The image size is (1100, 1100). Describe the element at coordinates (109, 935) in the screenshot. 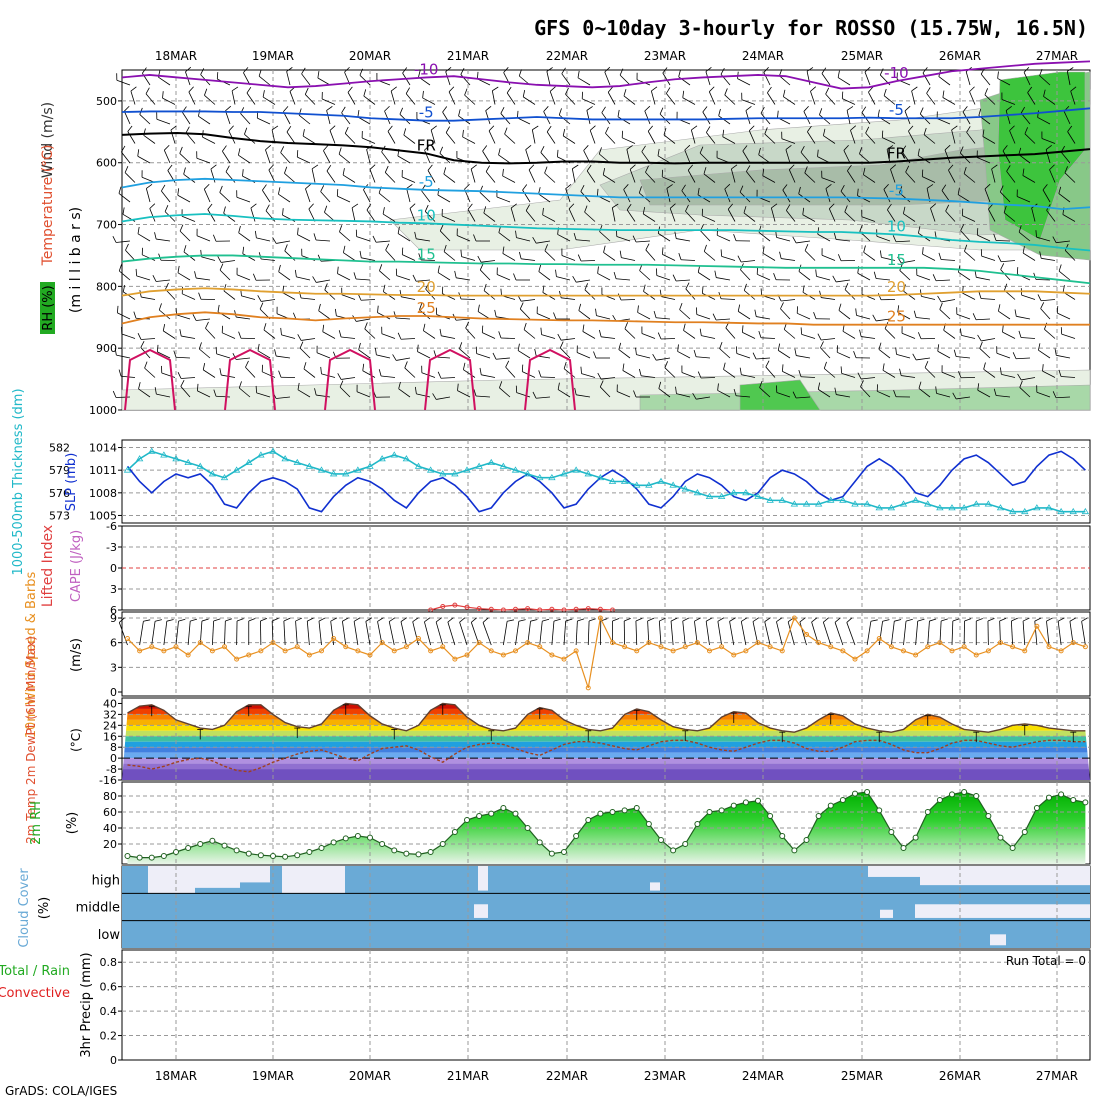

I see `cloud-level-label: low` at that location.